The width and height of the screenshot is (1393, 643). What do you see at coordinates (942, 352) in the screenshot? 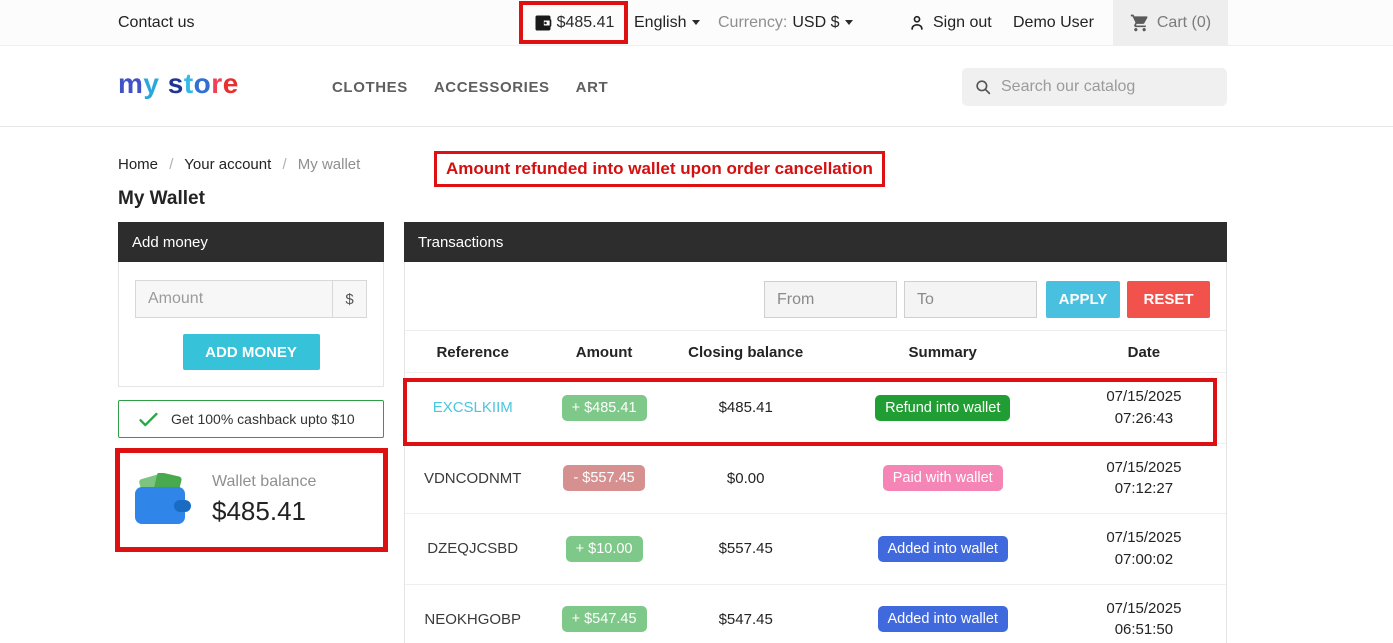
I see `col-header-summary: Summary` at bounding box center [942, 352].